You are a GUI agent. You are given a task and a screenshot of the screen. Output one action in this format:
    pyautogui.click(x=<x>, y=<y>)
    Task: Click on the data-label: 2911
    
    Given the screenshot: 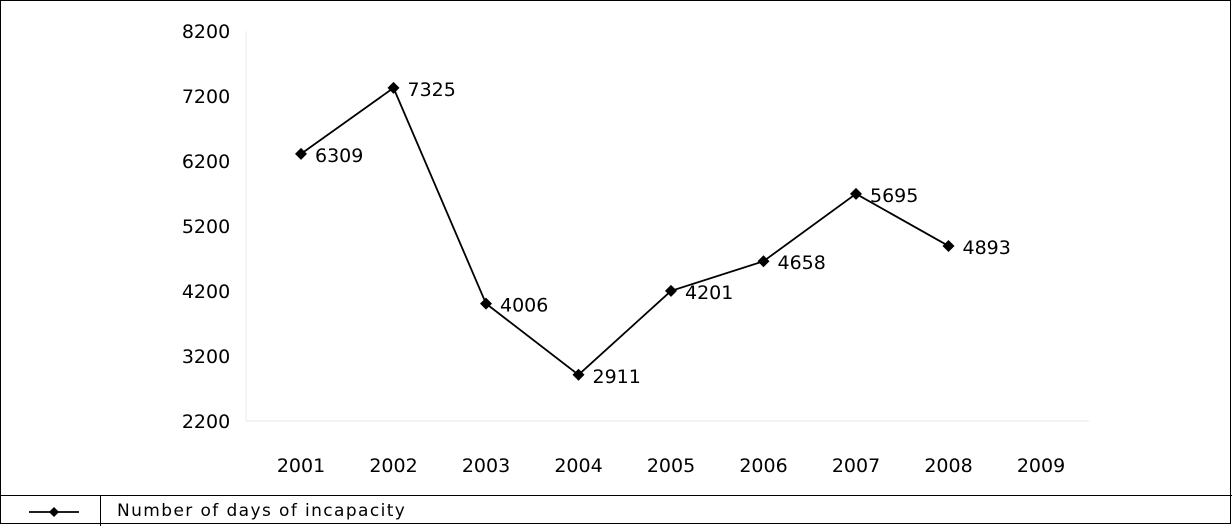 What is the action you would take?
    pyautogui.click(x=617, y=377)
    